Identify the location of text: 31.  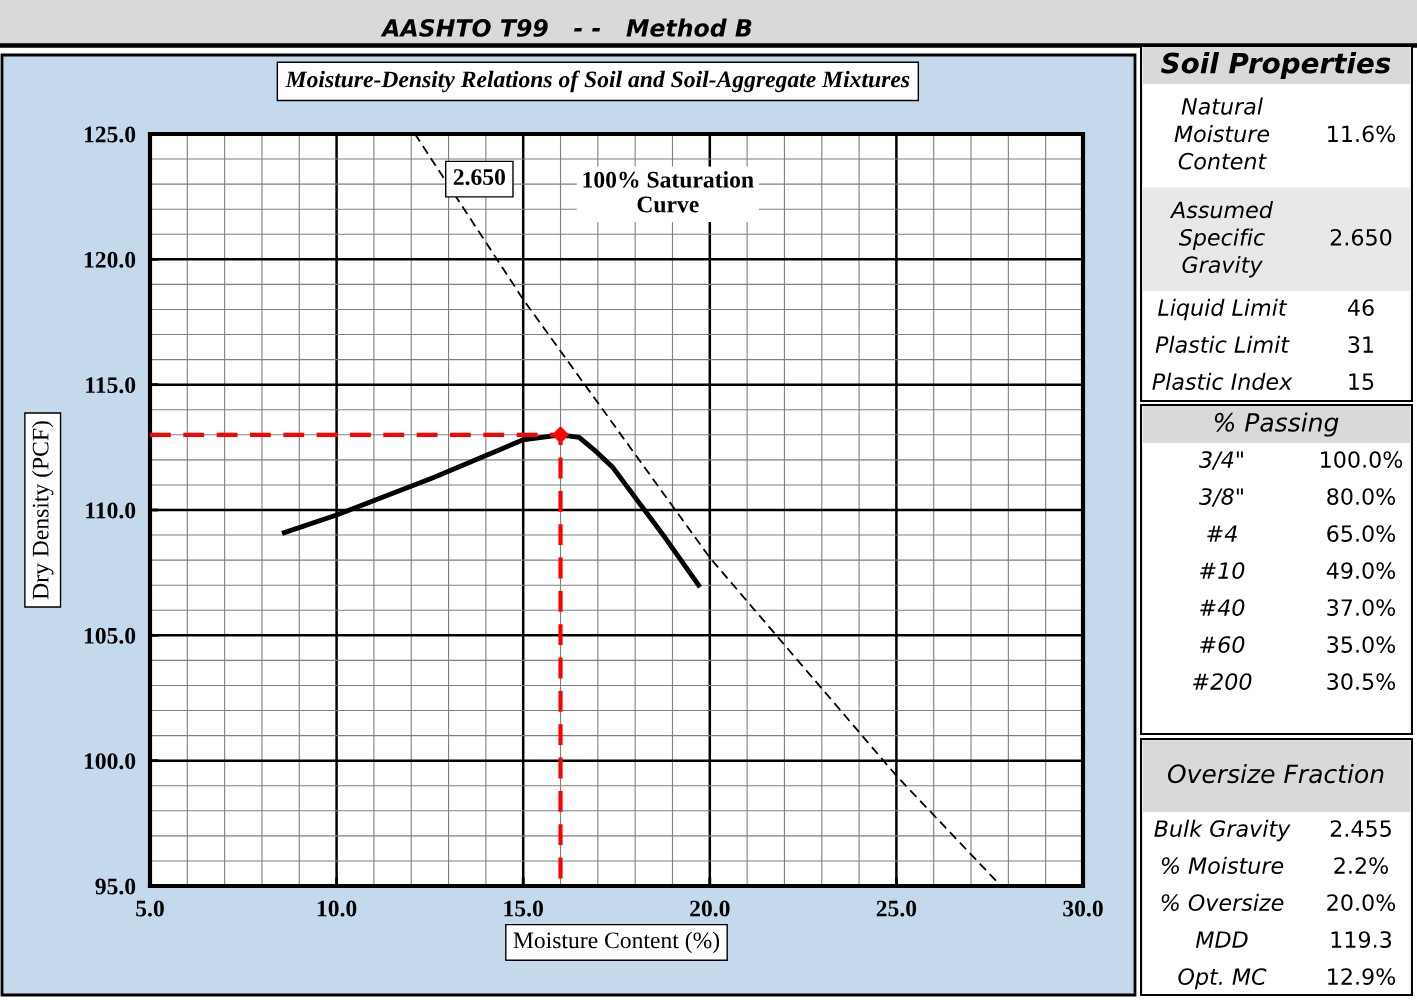
(1361, 344).